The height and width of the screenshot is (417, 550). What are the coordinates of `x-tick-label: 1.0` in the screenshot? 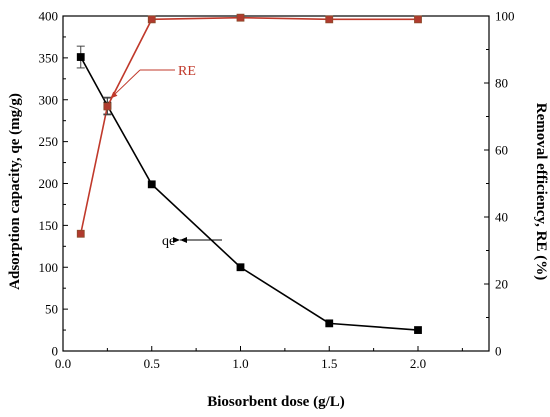 It's located at (240, 363).